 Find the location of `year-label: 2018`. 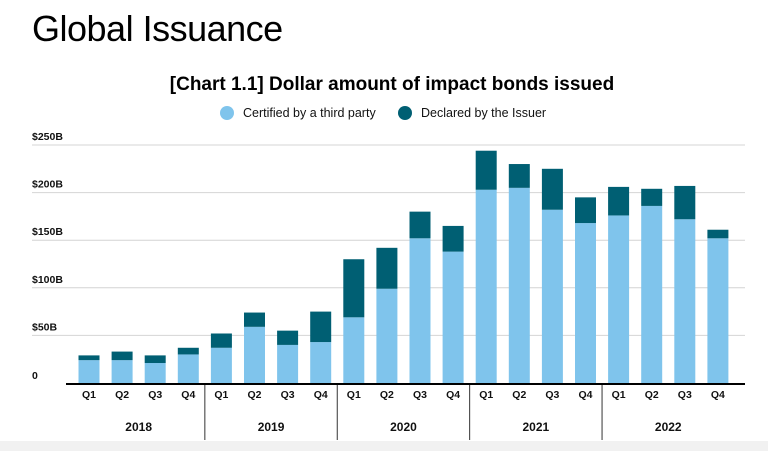

year-label: 2018 is located at coordinates (138, 427).